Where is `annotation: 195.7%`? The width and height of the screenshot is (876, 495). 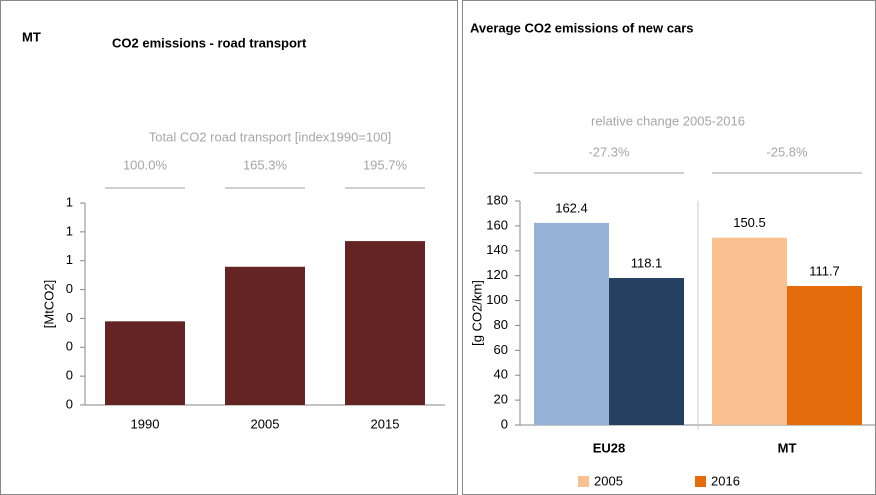 annotation: 195.7% is located at coordinates (385, 164).